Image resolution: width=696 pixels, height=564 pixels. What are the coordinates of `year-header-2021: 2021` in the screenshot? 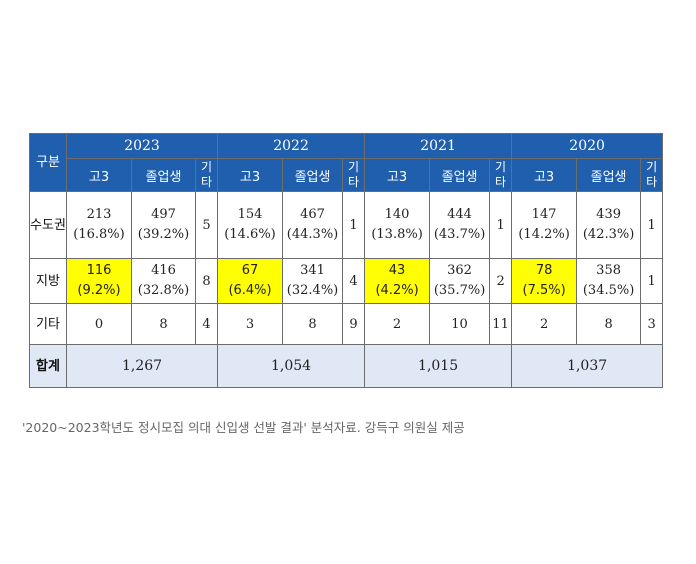 It's located at (438, 146).